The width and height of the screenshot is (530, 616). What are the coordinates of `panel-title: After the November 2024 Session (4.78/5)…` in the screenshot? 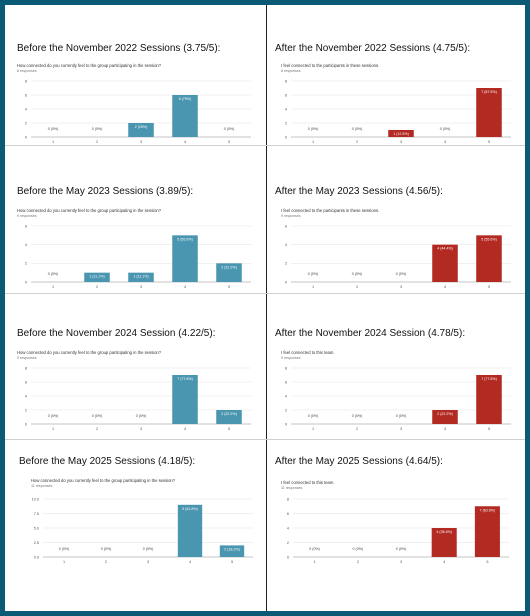 It's located at (370, 333).